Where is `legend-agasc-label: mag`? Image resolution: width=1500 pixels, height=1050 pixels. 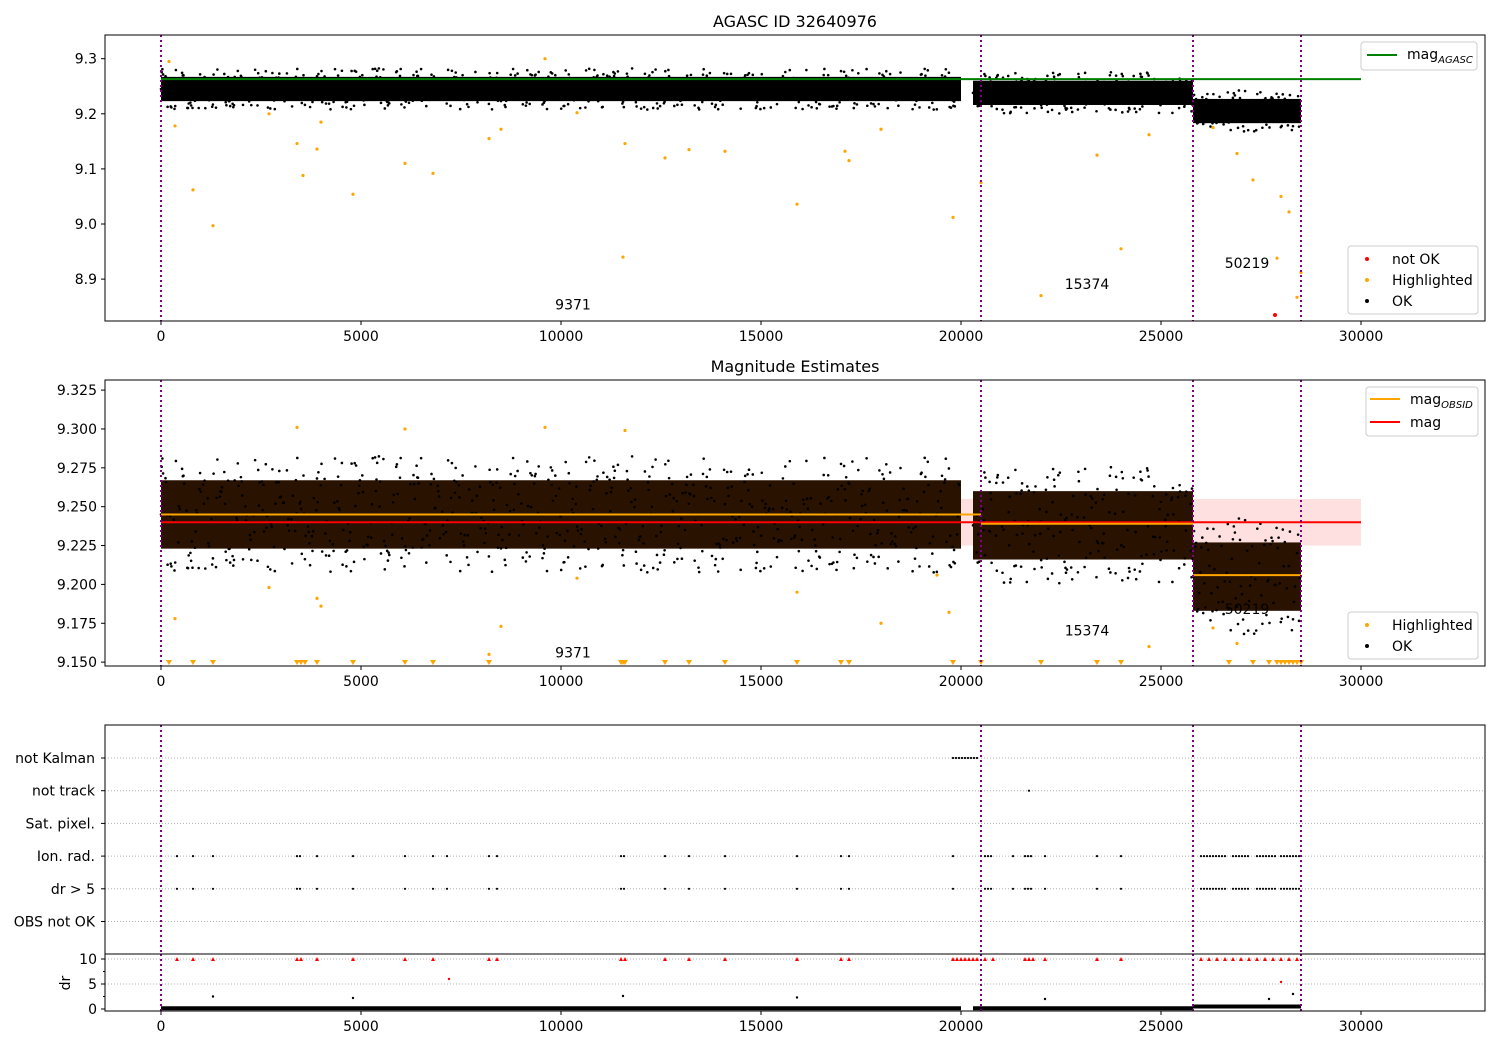 legend-agasc-label: mag is located at coordinates (1422, 55).